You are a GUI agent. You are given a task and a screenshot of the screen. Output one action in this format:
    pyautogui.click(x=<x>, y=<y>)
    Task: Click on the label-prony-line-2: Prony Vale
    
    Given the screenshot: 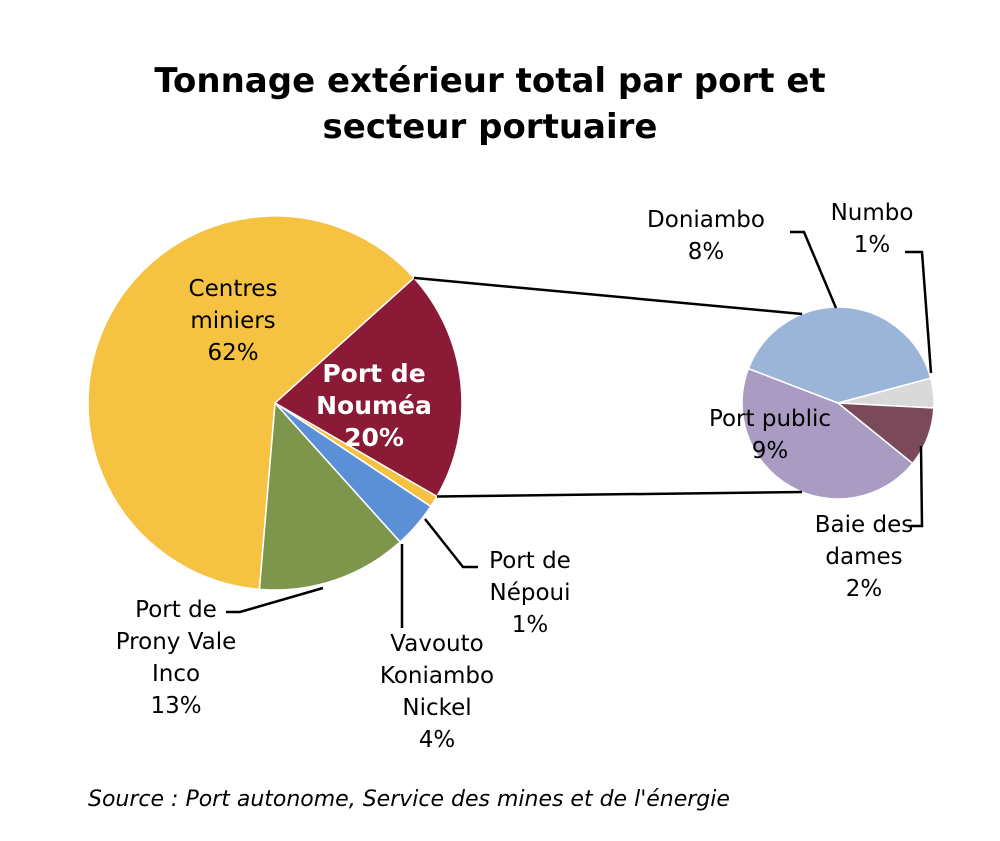 What is the action you would take?
    pyautogui.click(x=176, y=642)
    